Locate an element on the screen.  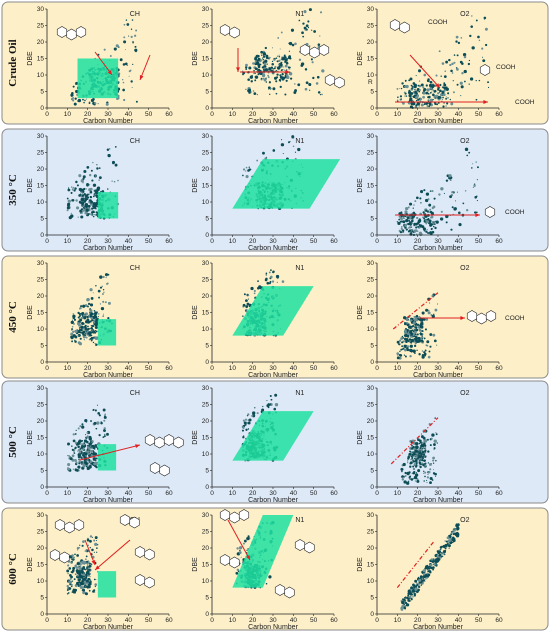
steroid-molecule is located at coordinates (71, 33).